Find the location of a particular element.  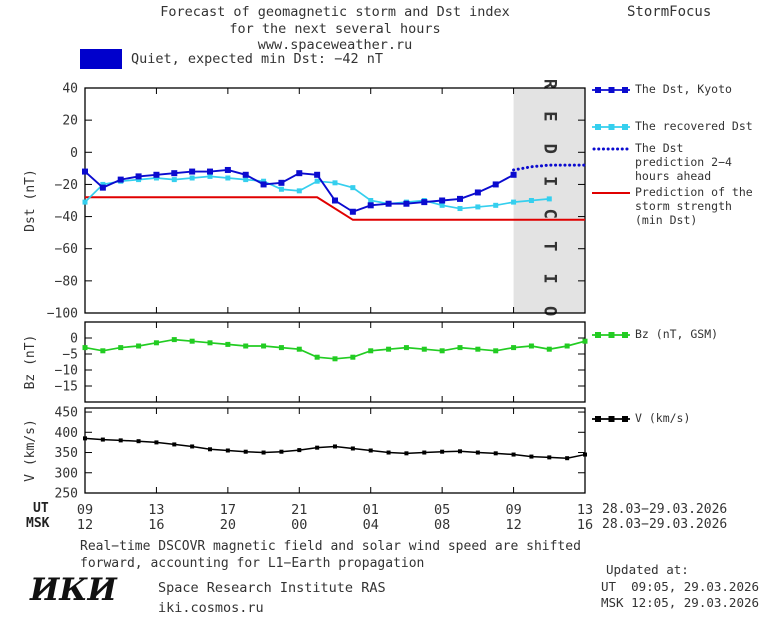

title-url: www.spaceweather.ru is located at coordinates (335, 45).